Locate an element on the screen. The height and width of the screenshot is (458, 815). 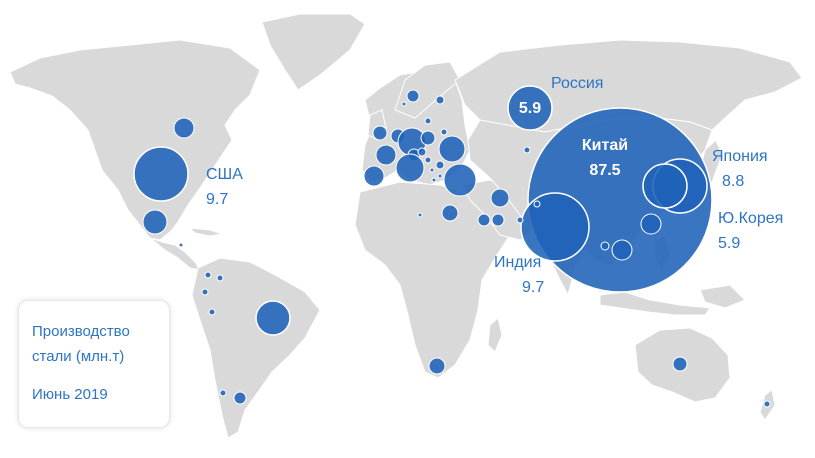
bubble-uae is located at coordinates (498, 220).